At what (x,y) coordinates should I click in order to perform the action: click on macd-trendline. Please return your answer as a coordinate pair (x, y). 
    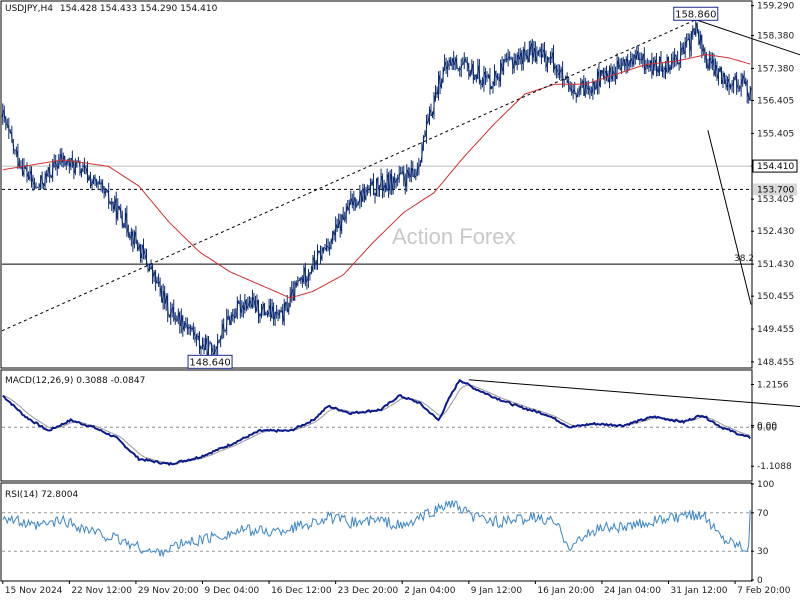
    Looking at the image, I should click on (634, 393).